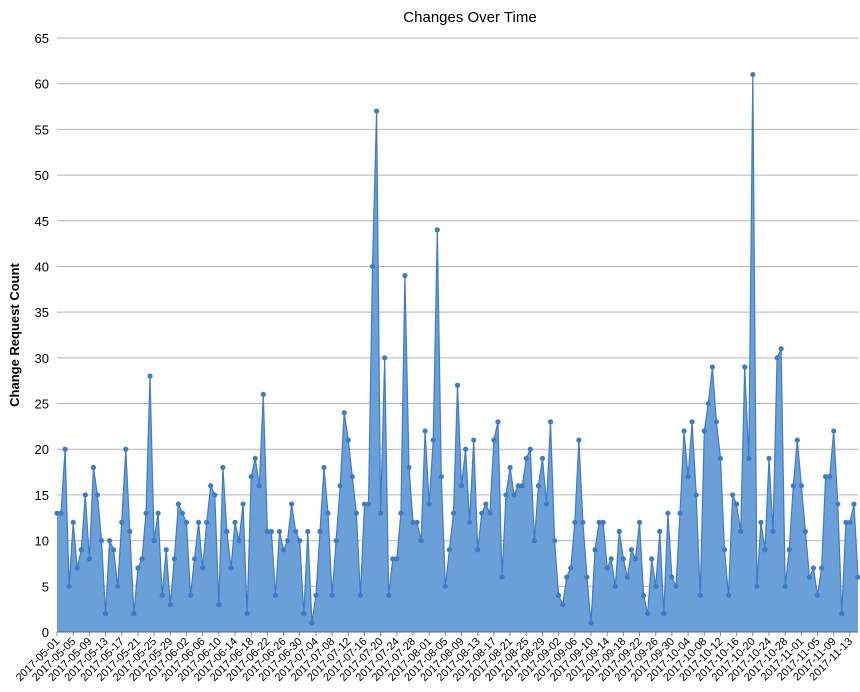 This screenshot has height=692, width=860. I want to click on y-tick-label: 25, so click(42, 404).